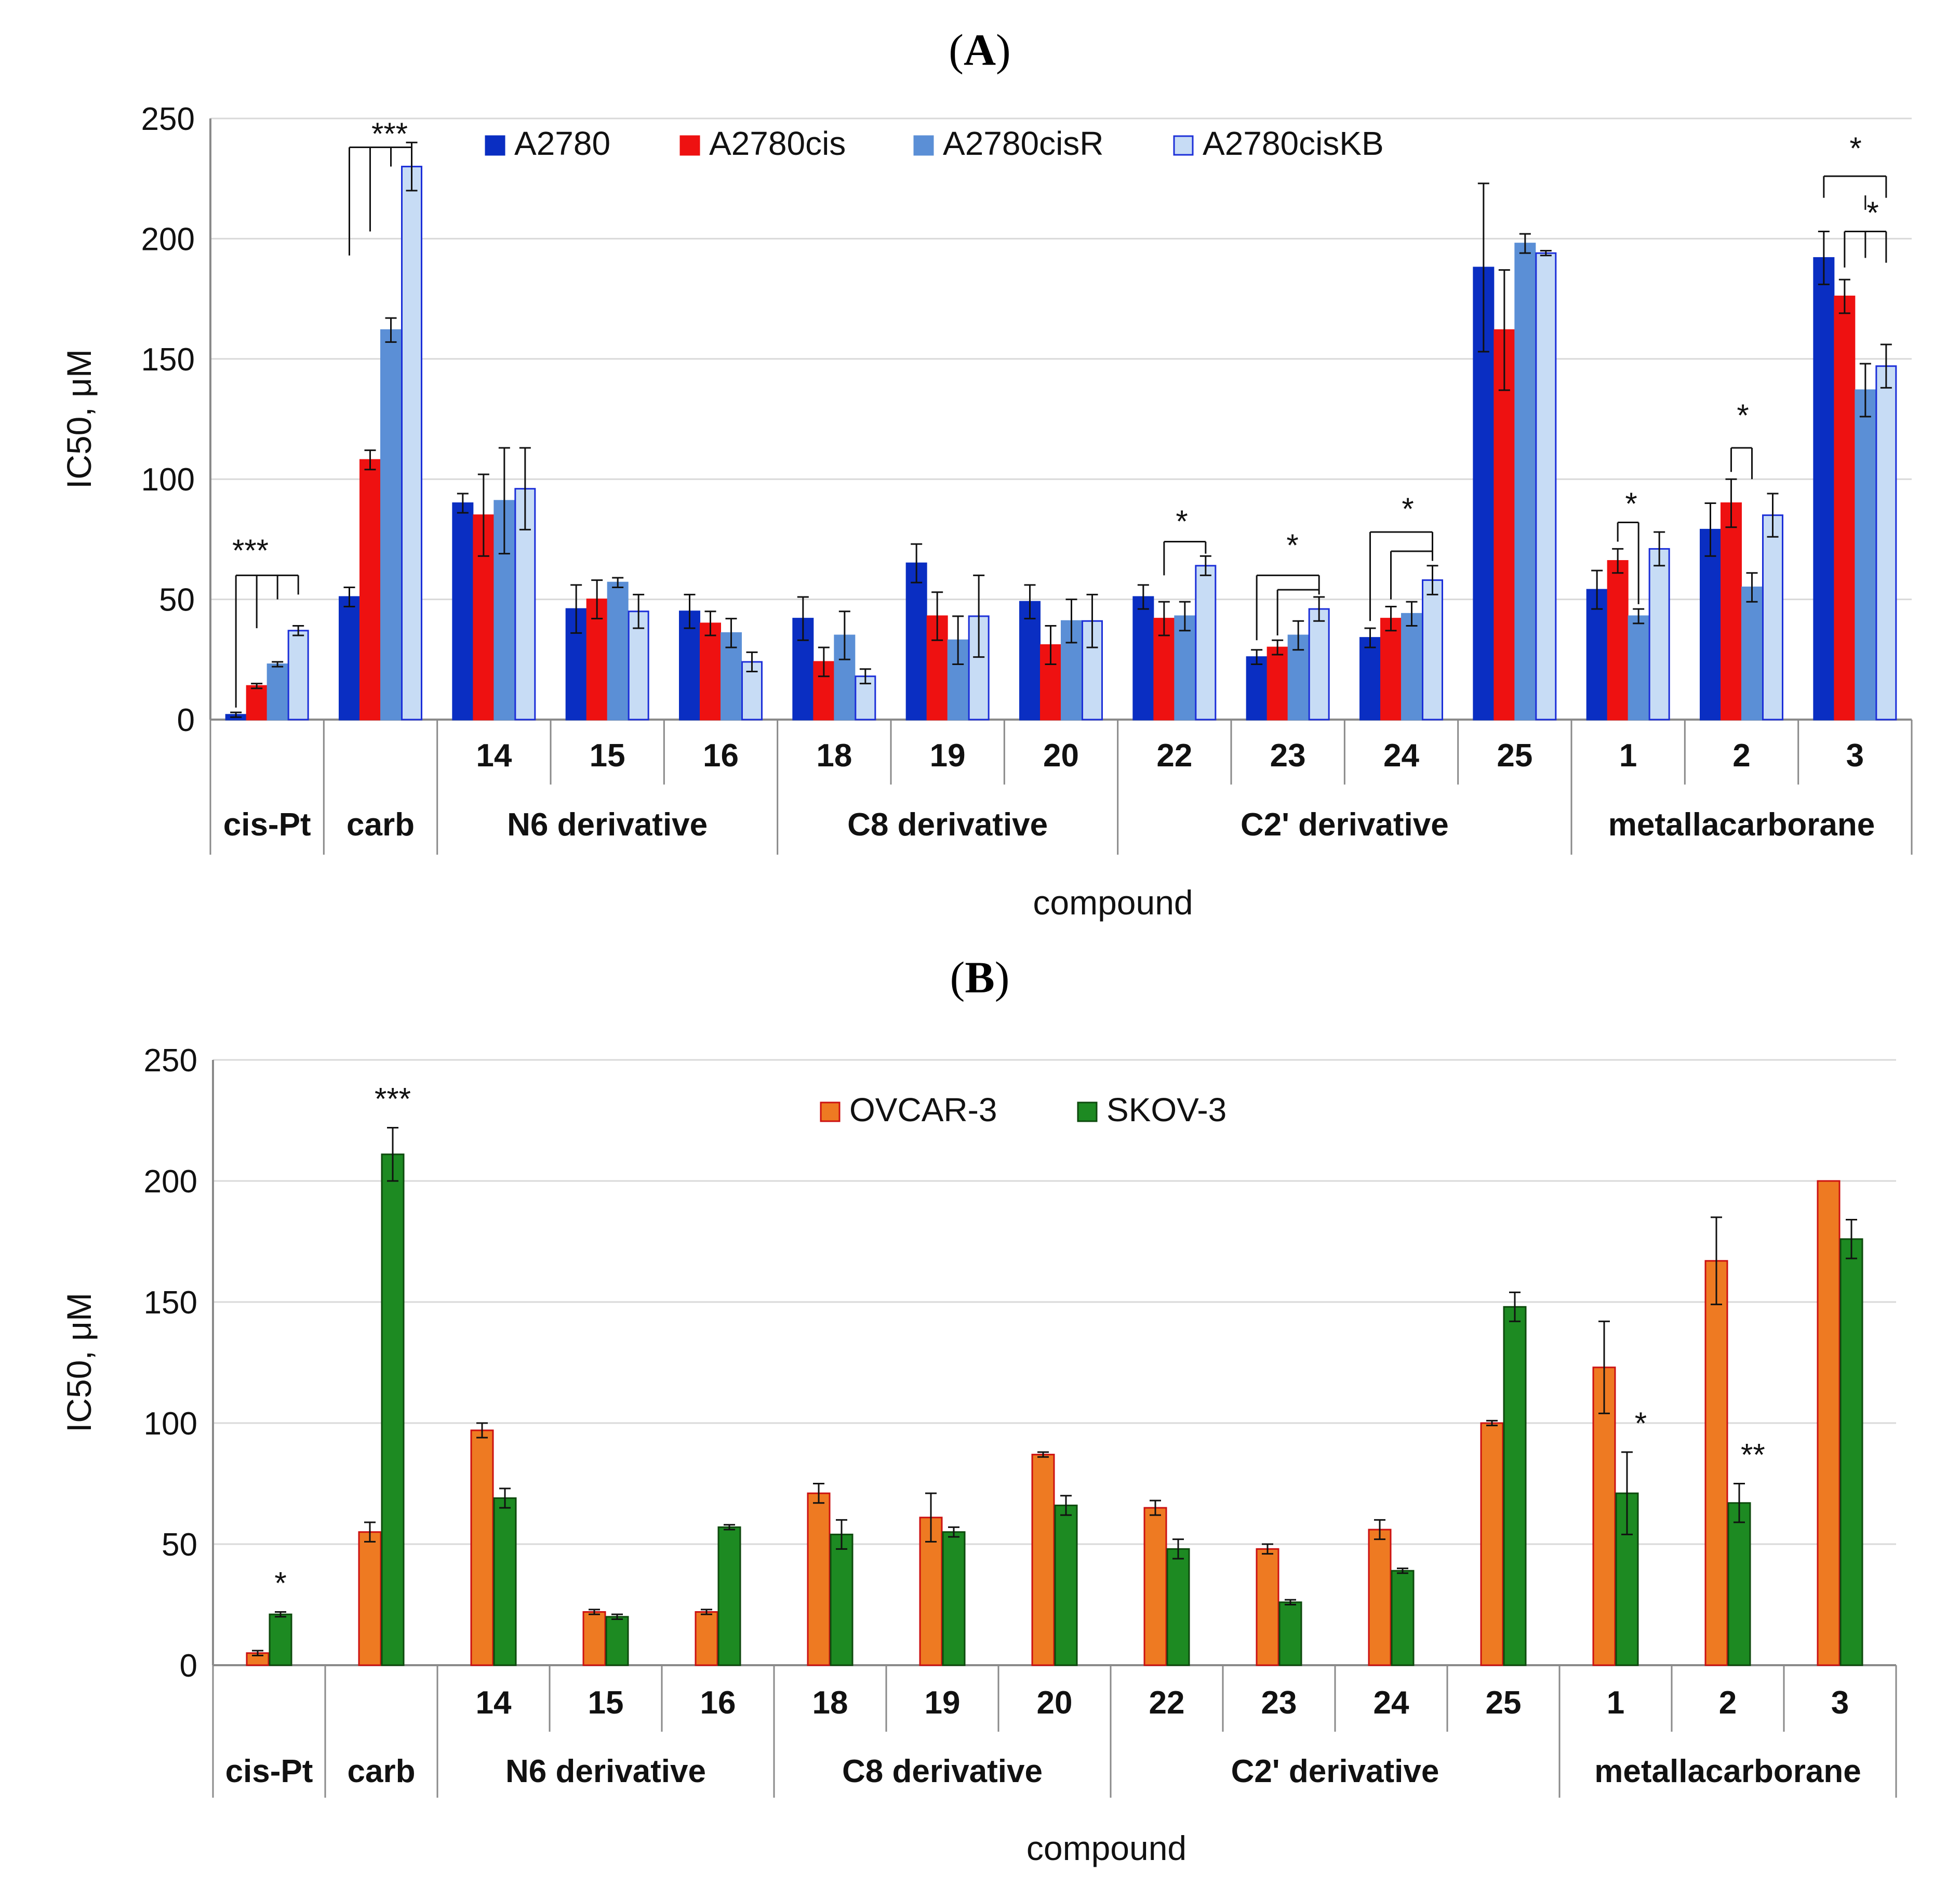 This screenshot has height=1886, width=1960. What do you see at coordinates (168, 360) in the screenshot?
I see `panel-a-ytick-label: 150` at bounding box center [168, 360].